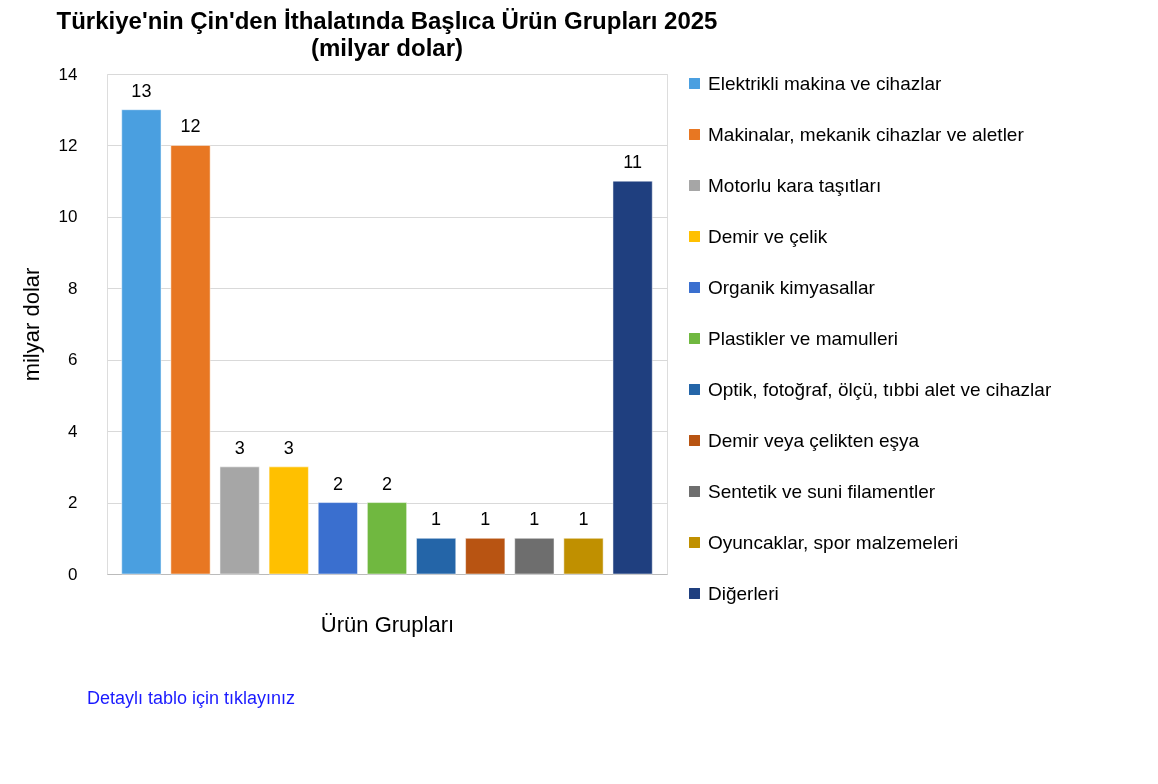 The width and height of the screenshot is (1158, 784). What do you see at coordinates (387, 20) in the screenshot?
I see `chart-title: Türkiye'nin Çin'den İthalatında Başlıca Ürün Grupları 2025` at bounding box center [387, 20].